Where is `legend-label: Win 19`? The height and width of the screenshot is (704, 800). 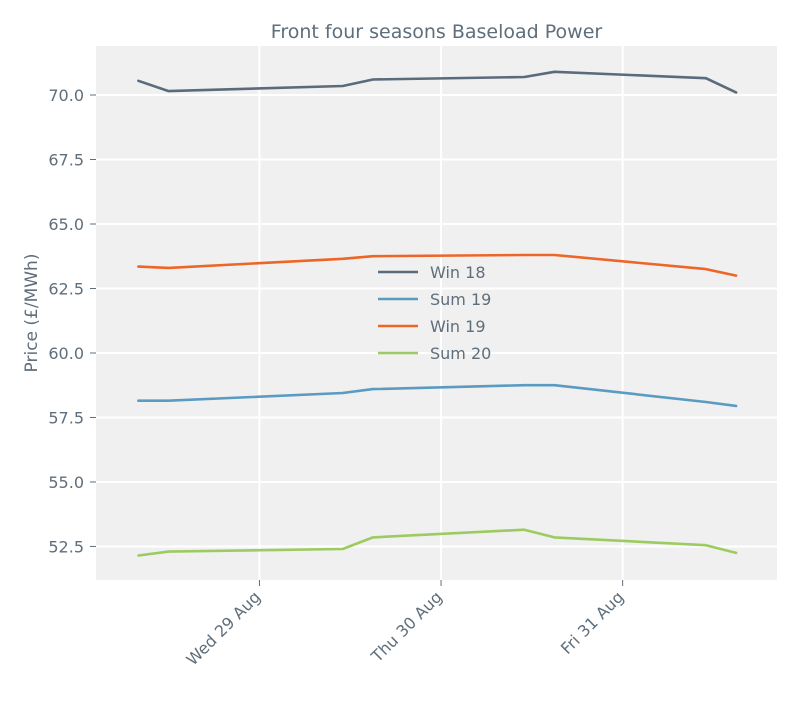
legend-label: Win 19 is located at coordinates (458, 326).